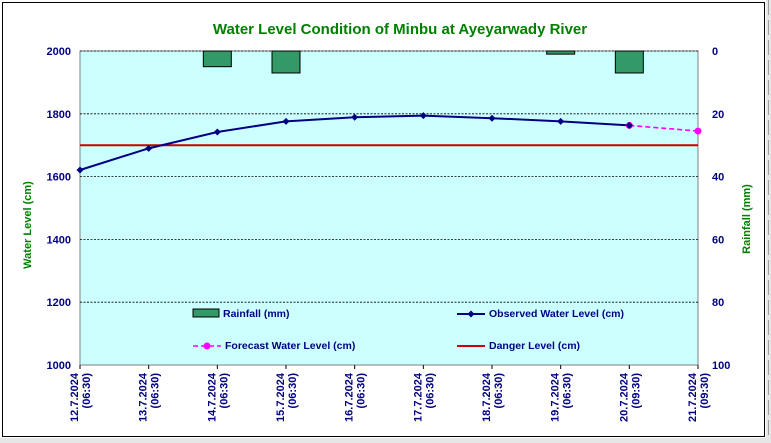 The height and width of the screenshot is (443, 771). What do you see at coordinates (718, 240) in the screenshot?
I see `y2-tick-label: 60` at bounding box center [718, 240].